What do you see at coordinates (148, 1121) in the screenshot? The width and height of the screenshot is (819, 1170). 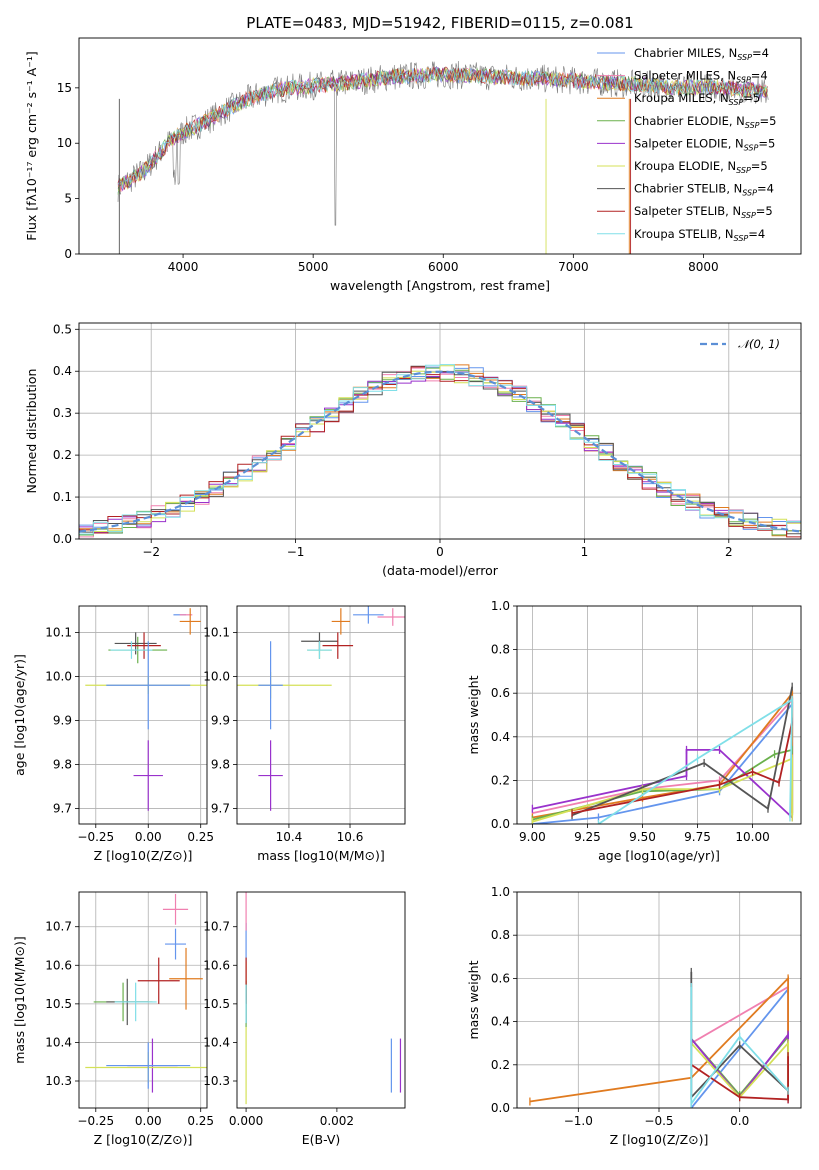 I see `x-tick-label: 0.00` at bounding box center [148, 1121].